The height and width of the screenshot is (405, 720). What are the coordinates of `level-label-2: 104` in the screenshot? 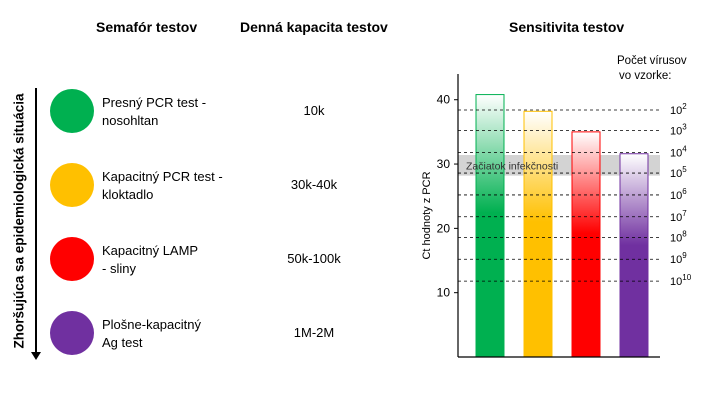 It's located at (678, 151).